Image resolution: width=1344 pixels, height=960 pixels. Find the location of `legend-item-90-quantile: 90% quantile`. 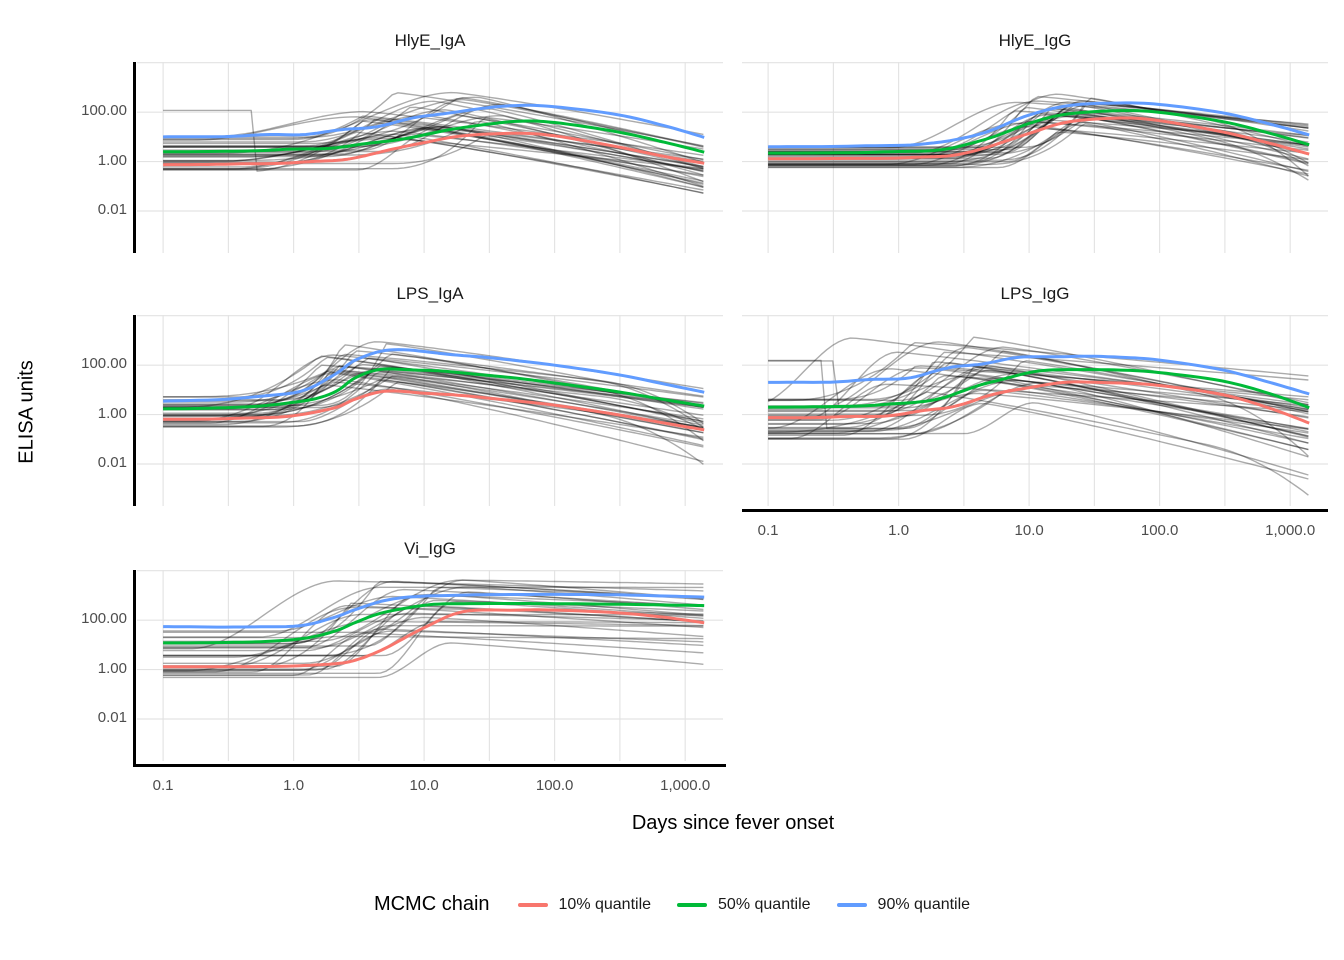

legend-item-90-quantile: 90% quantile is located at coordinates (903, 904).